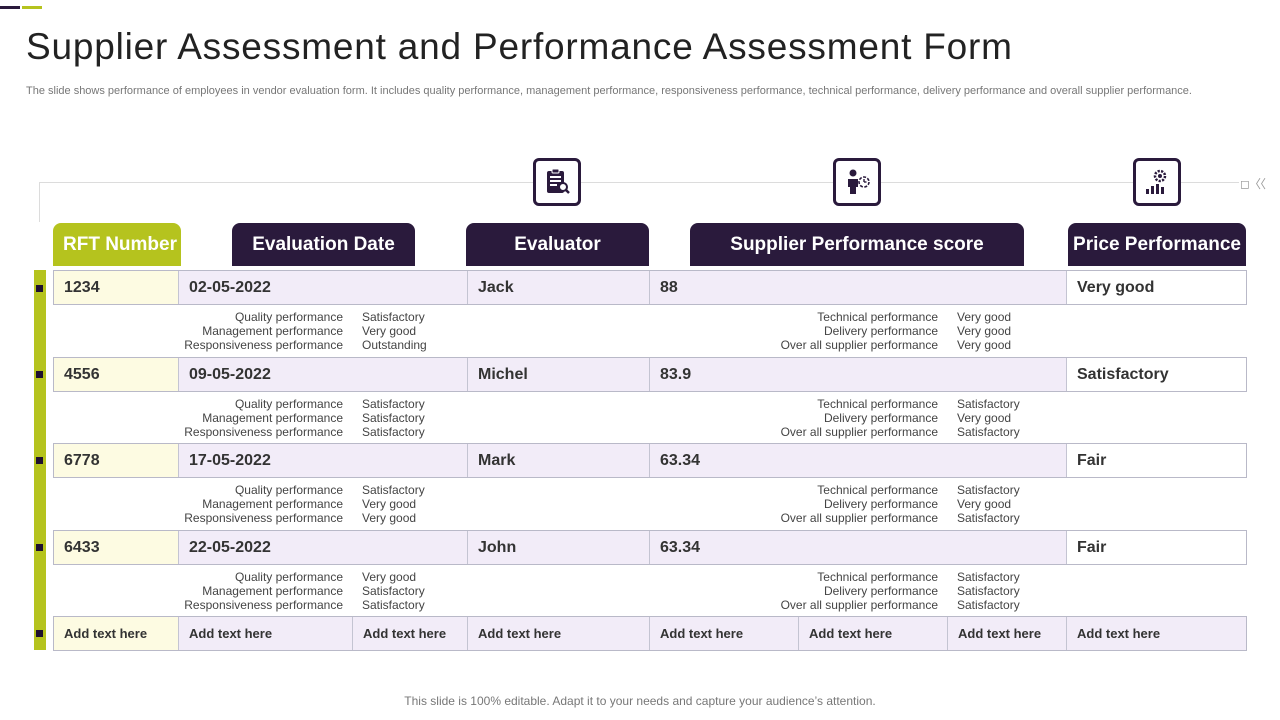 Image resolution: width=1280 pixels, height=720 pixels. Describe the element at coordinates (323, 547) in the screenshot. I see `date-cell: 22-05-2022` at that location.